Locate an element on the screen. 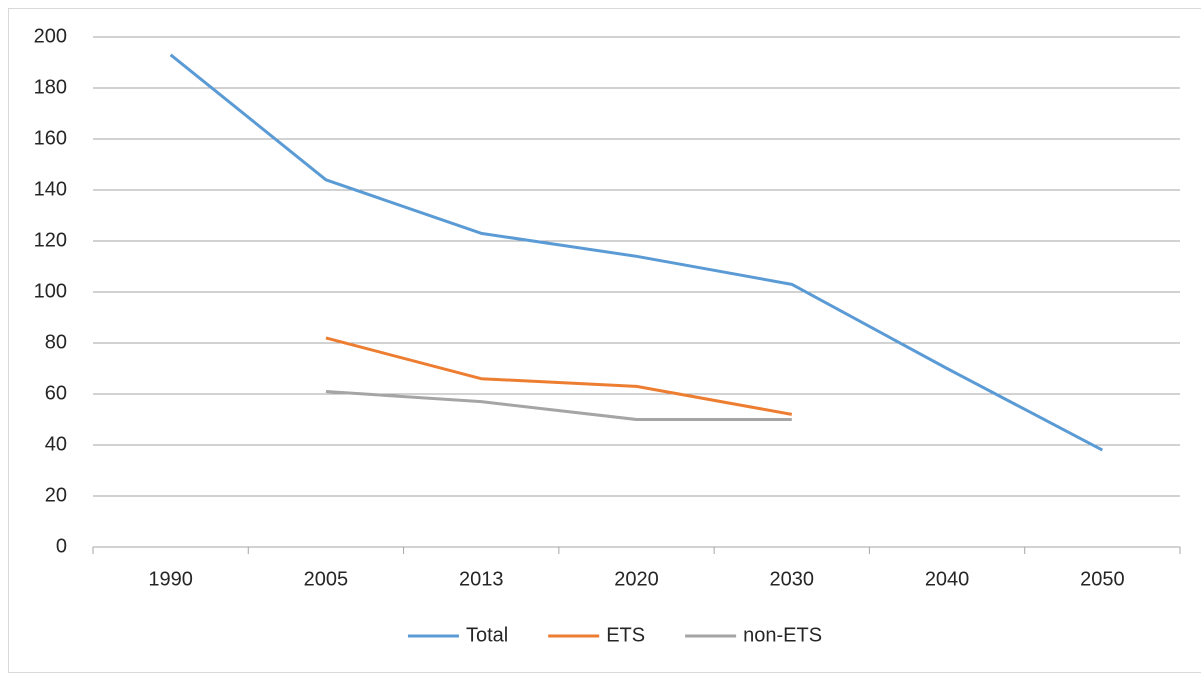  x-tick-label: 2040 is located at coordinates (947, 579).